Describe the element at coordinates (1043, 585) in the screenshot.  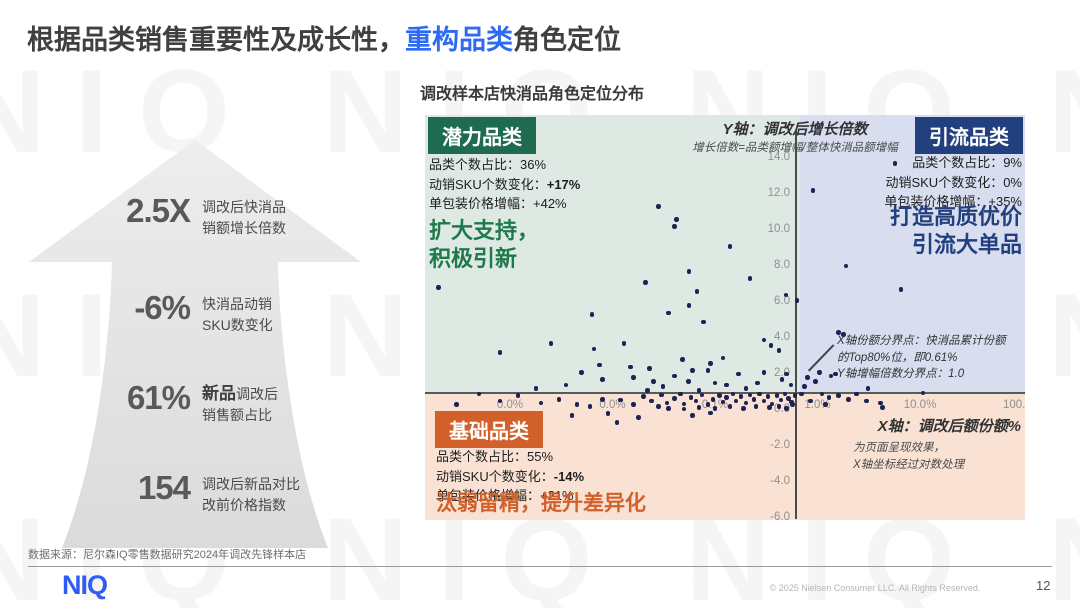
I see `page-number: 12` at that location.